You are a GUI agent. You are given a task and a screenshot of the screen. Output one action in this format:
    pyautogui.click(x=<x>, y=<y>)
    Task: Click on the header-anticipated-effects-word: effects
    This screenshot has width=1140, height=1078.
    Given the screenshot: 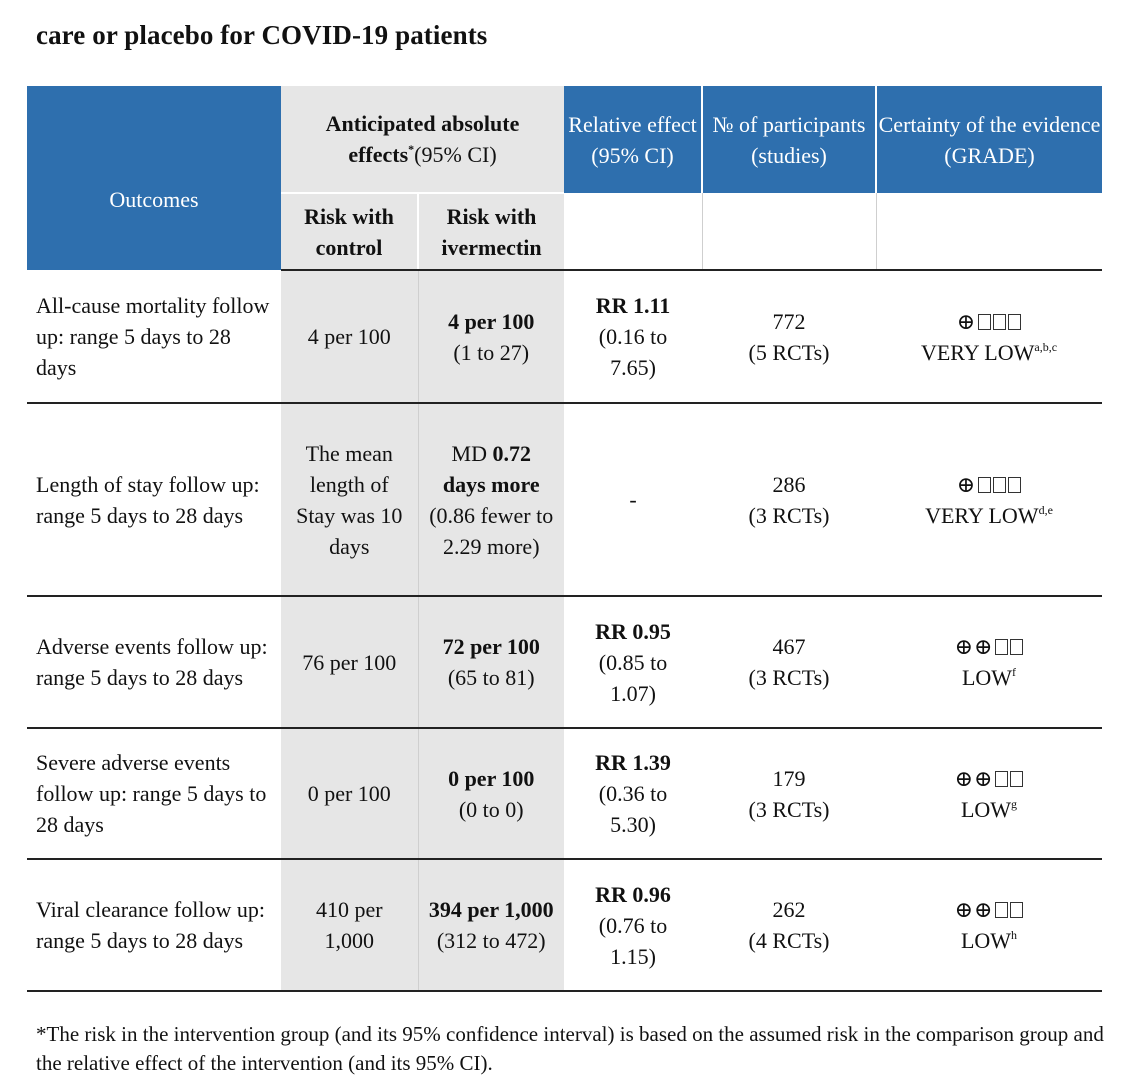 What is the action you would take?
    pyautogui.click(x=378, y=154)
    